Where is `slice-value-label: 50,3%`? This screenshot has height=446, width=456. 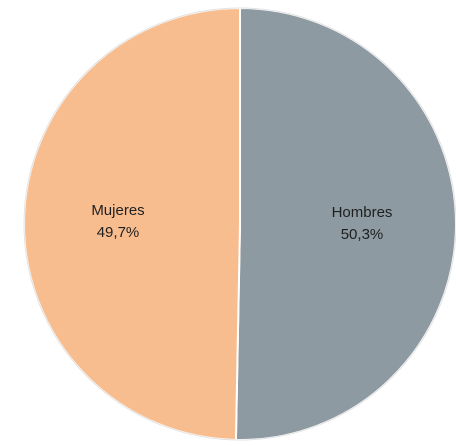
slice-value-label: 50,3% is located at coordinates (362, 234).